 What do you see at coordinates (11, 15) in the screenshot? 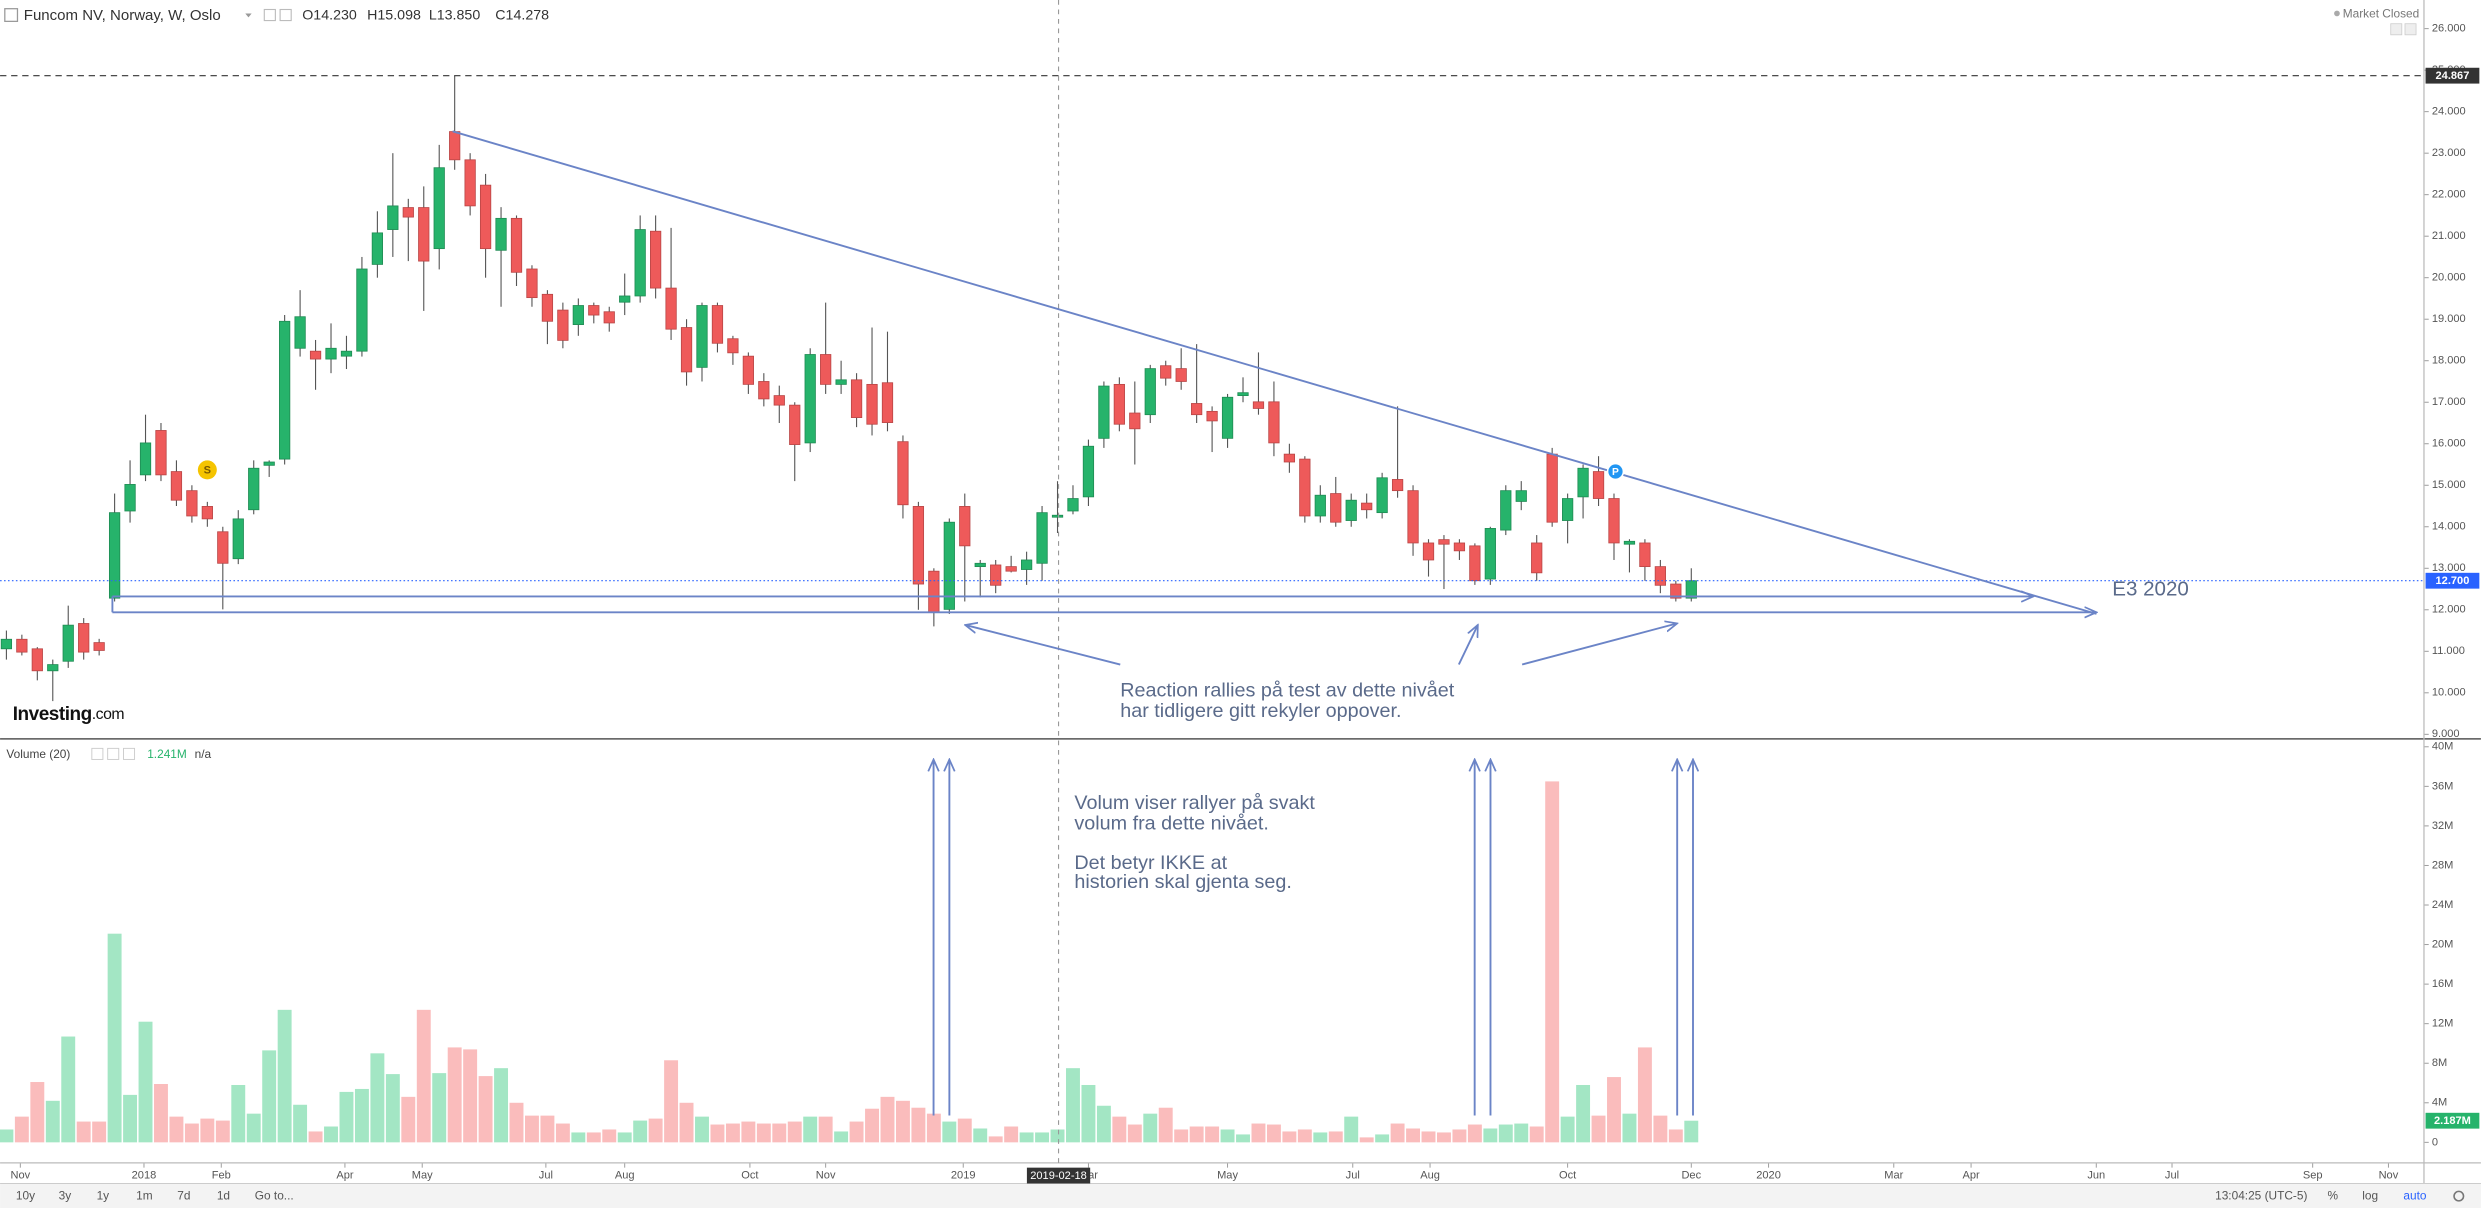
I see `collapse-icon` at bounding box center [11, 15].